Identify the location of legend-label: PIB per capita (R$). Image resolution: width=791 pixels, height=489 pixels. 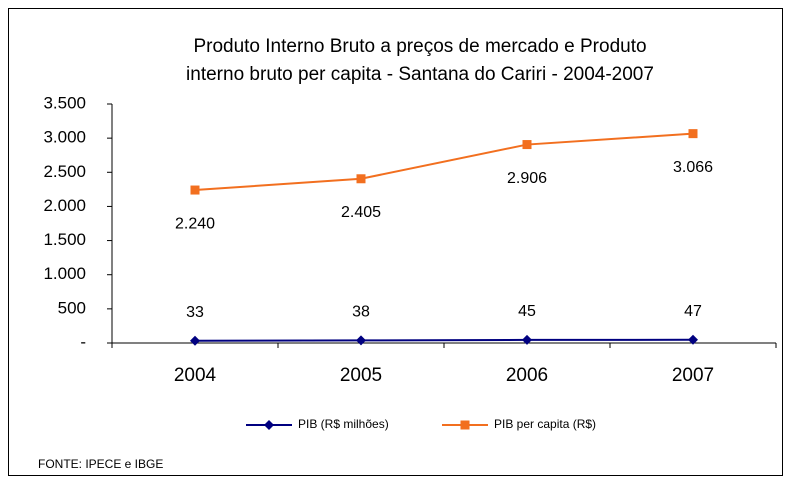
(545, 424).